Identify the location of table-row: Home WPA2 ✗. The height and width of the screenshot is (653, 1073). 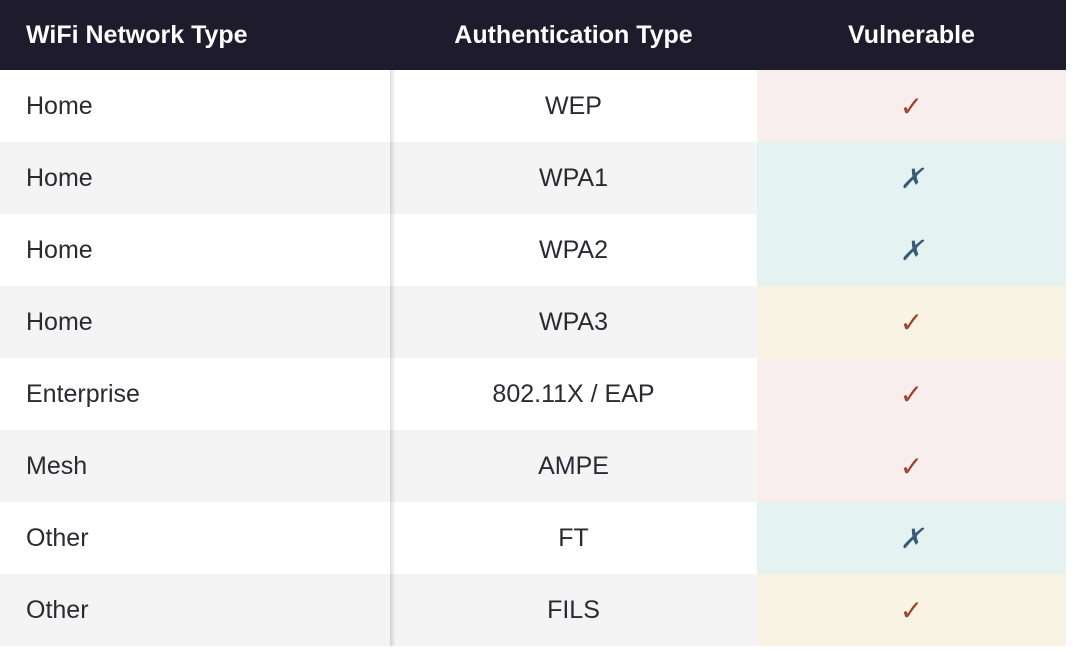
(533, 250).